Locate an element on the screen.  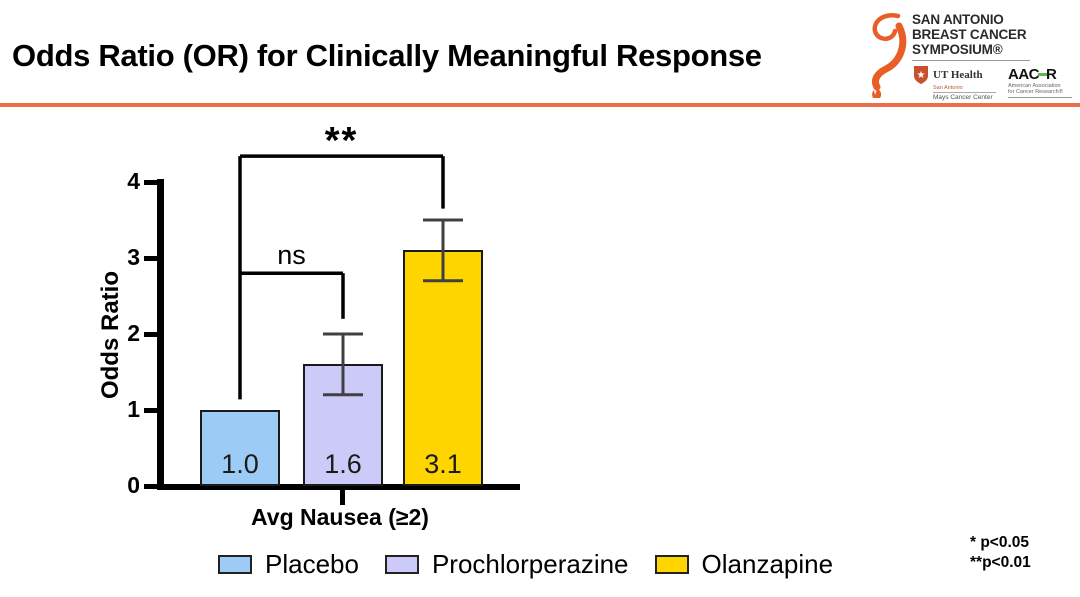
pvalue-line2: **p<0.01 is located at coordinates (1000, 562).